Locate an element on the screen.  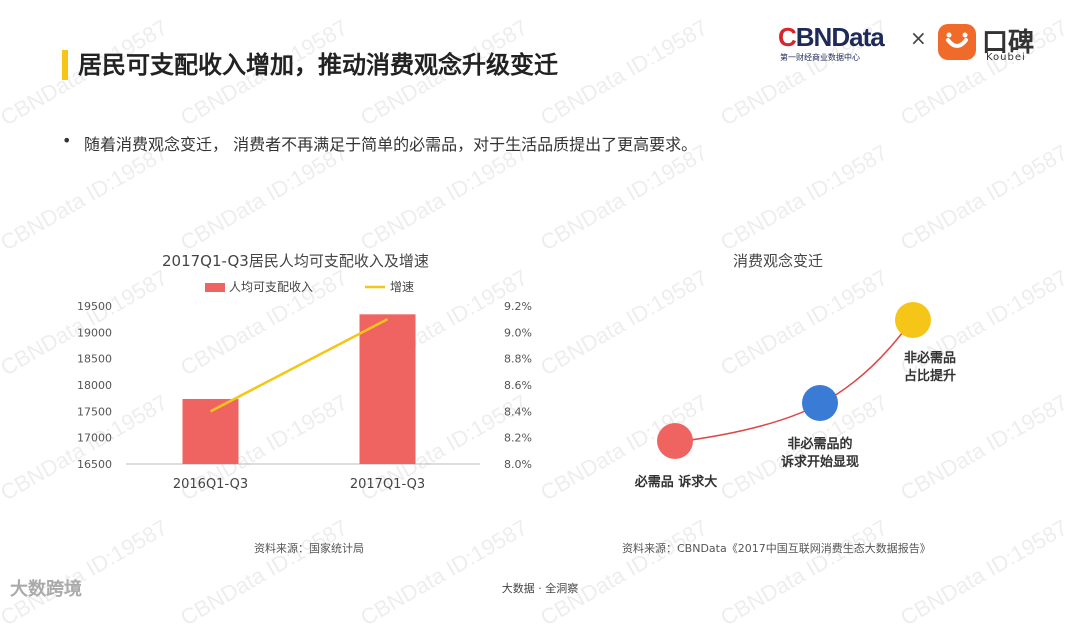
cbndata-logo: CBNData is located at coordinates (831, 37).